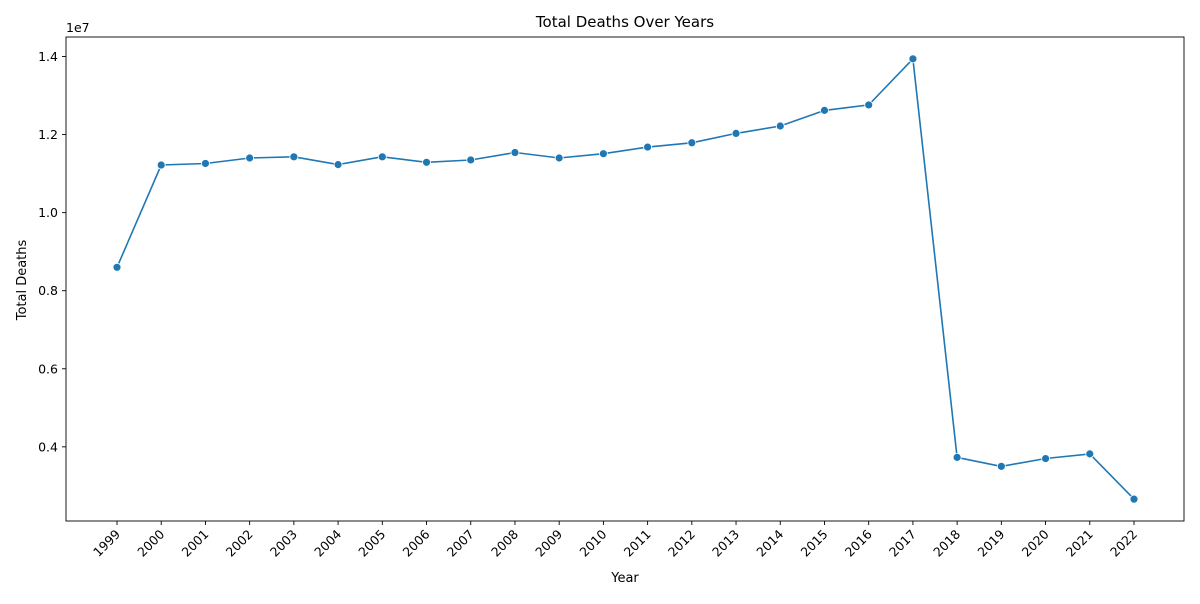  I want to click on x-tick-label: 2010, so click(592, 542).